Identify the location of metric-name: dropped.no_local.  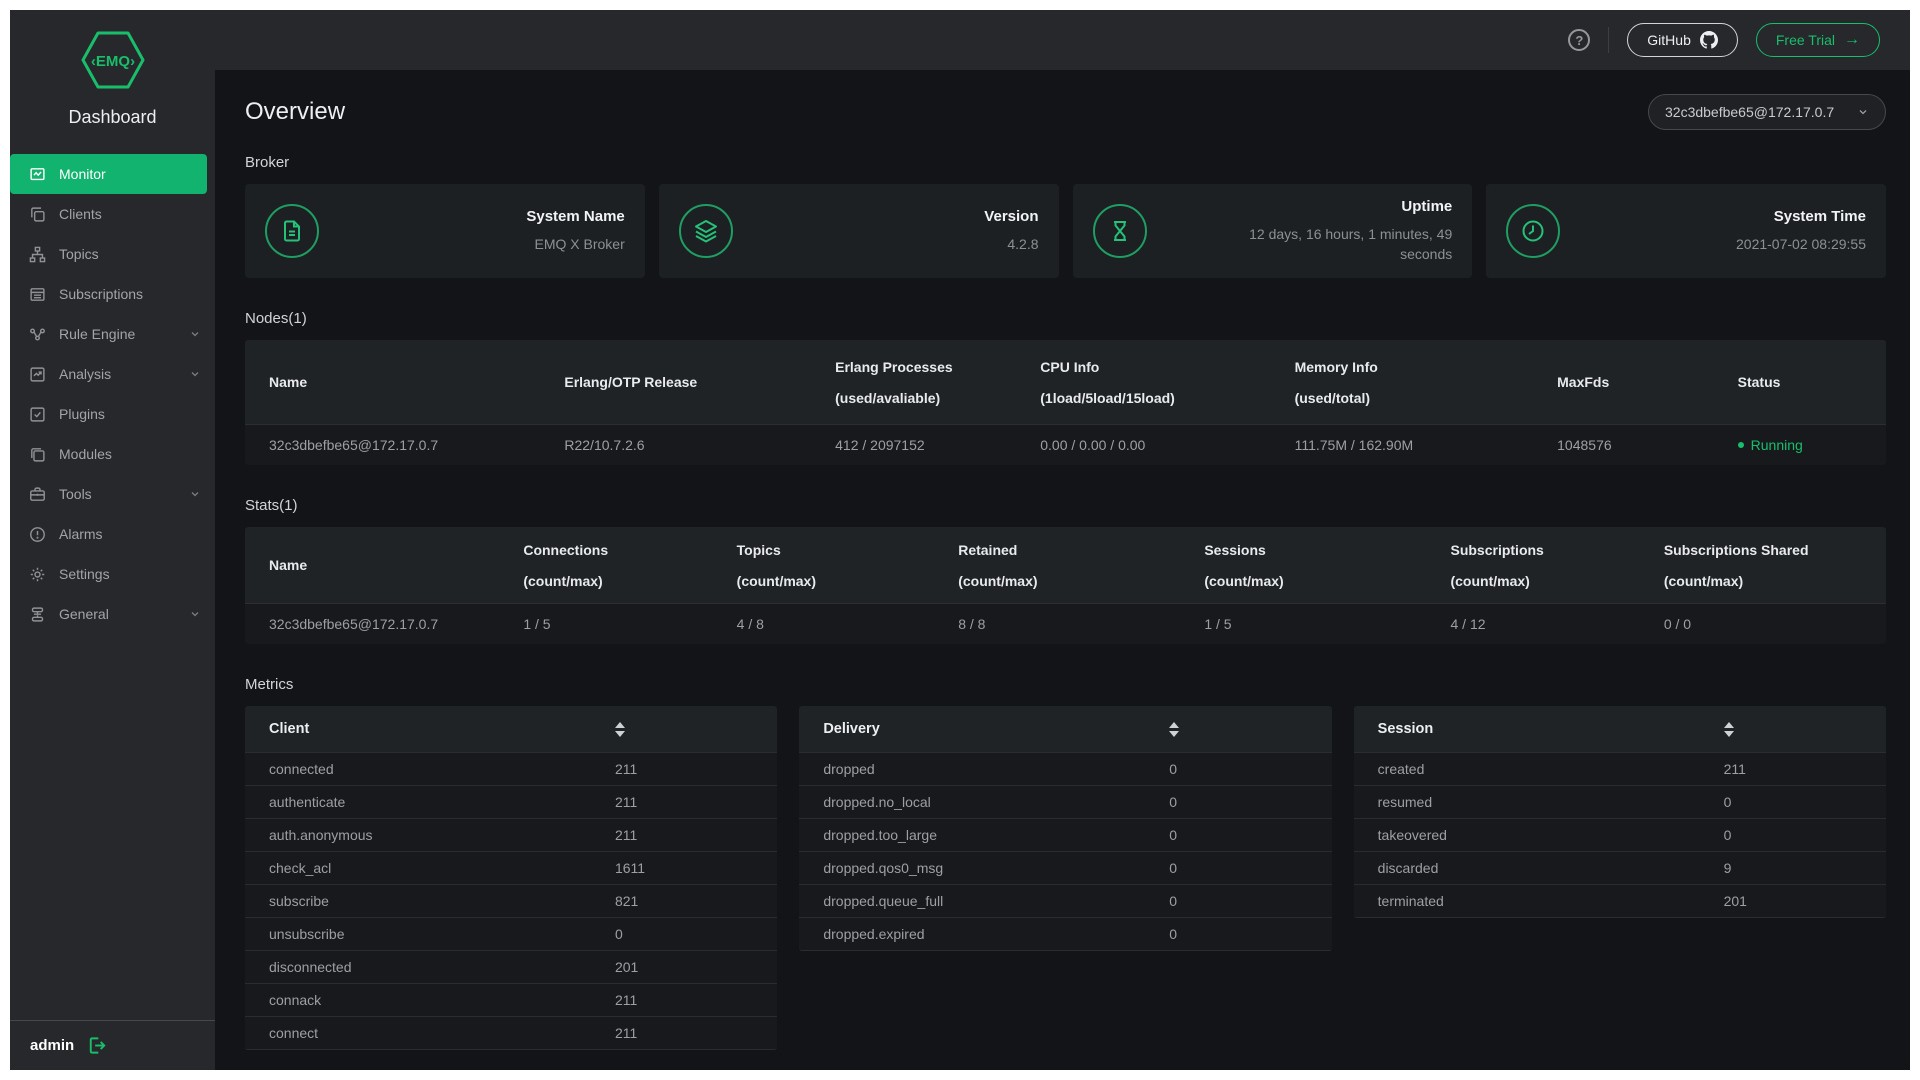
(877, 802).